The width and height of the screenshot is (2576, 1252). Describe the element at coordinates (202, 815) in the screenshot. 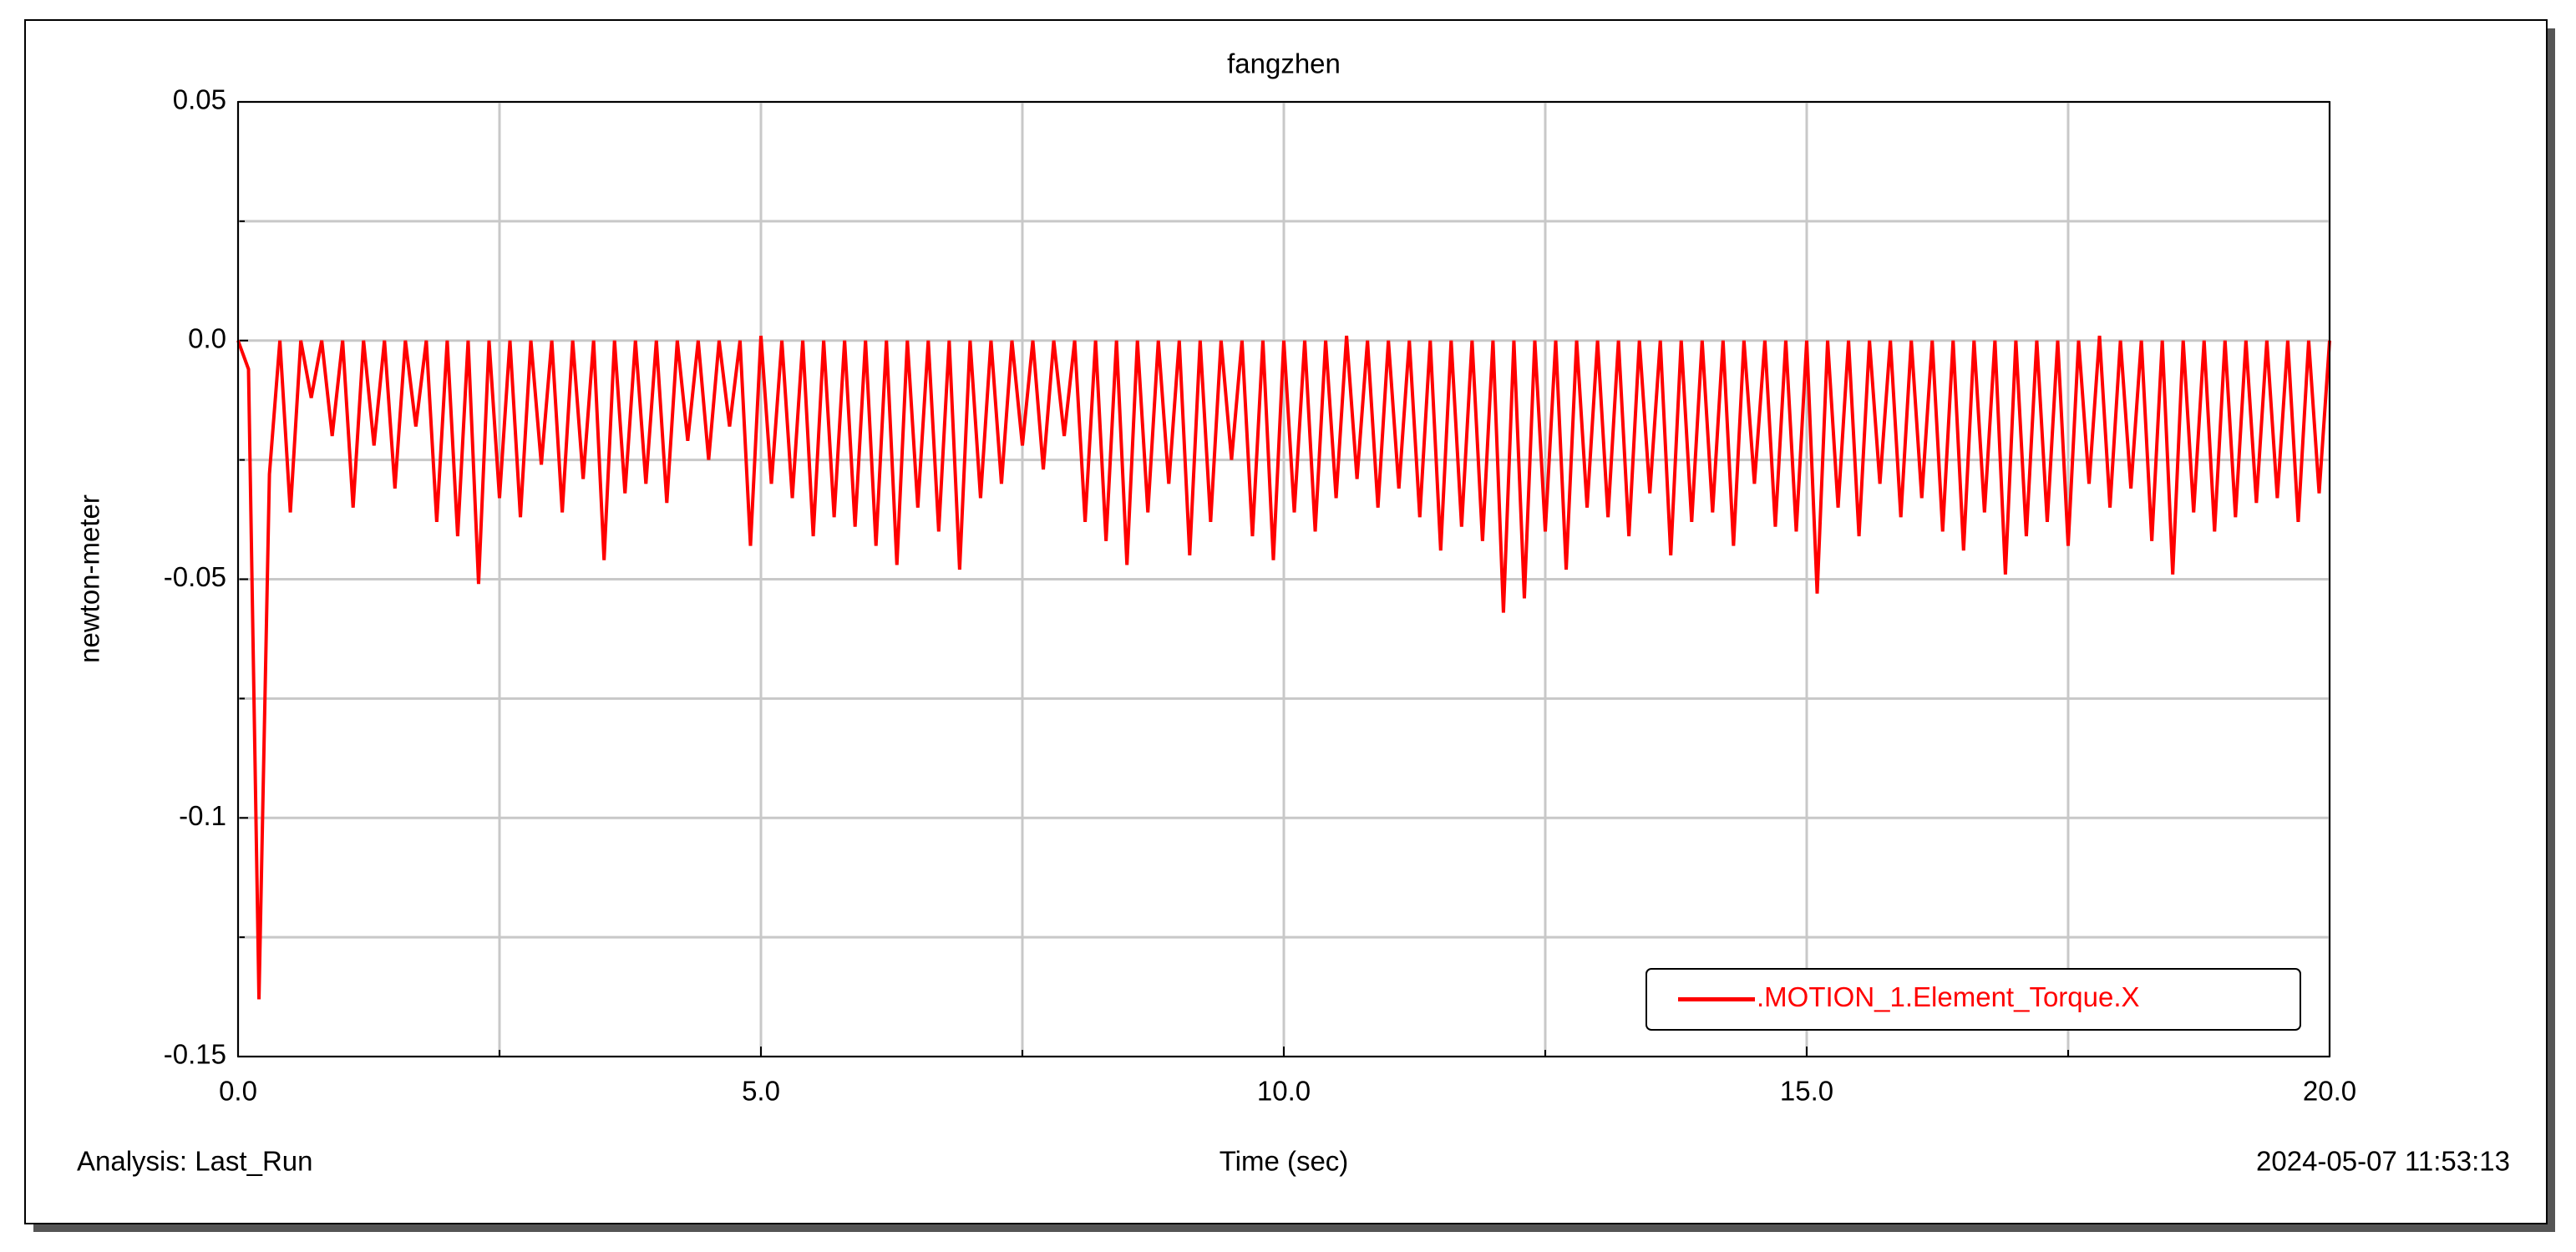

I see `y-tick-label: -0.1` at that location.